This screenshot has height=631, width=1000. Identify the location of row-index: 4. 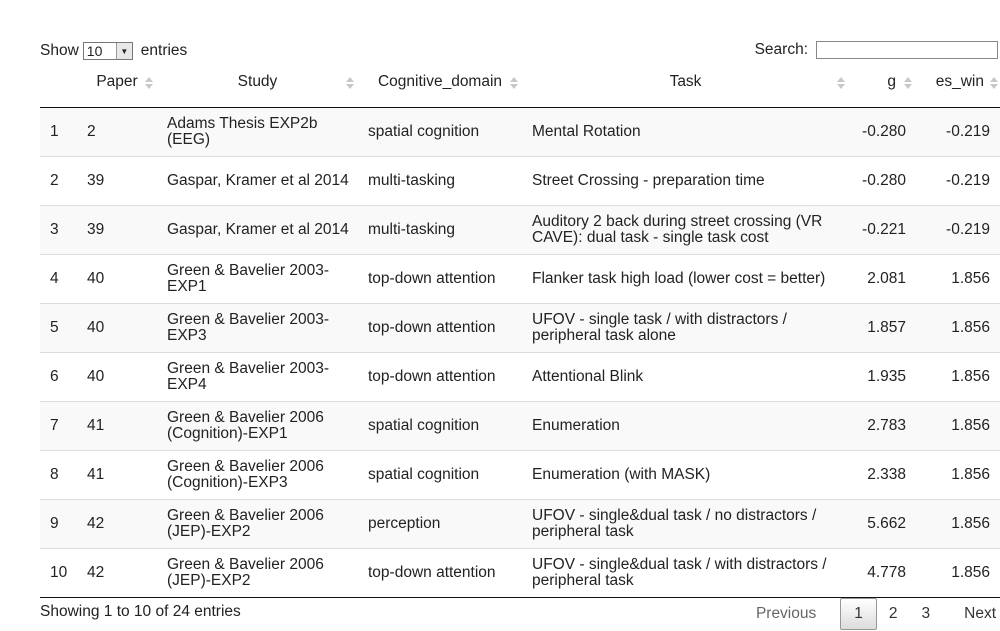
(58, 279).